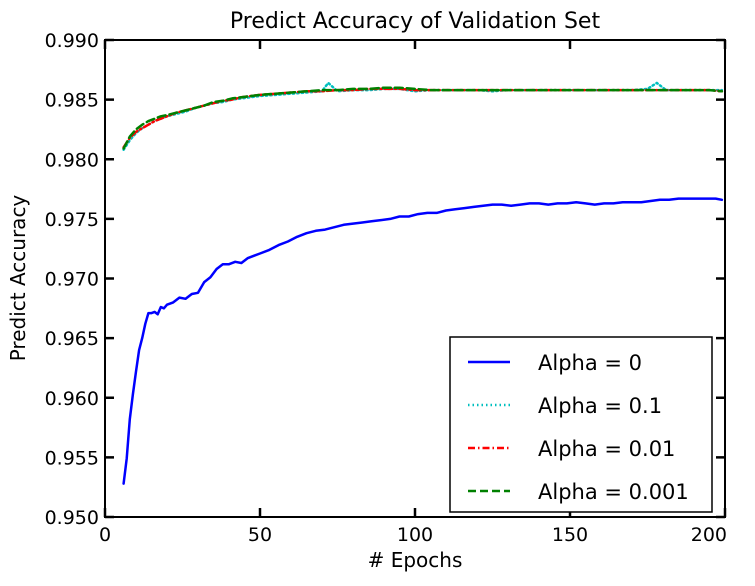  What do you see at coordinates (72, 280) in the screenshot?
I see `y-tick-label: 0.970` at bounding box center [72, 280].